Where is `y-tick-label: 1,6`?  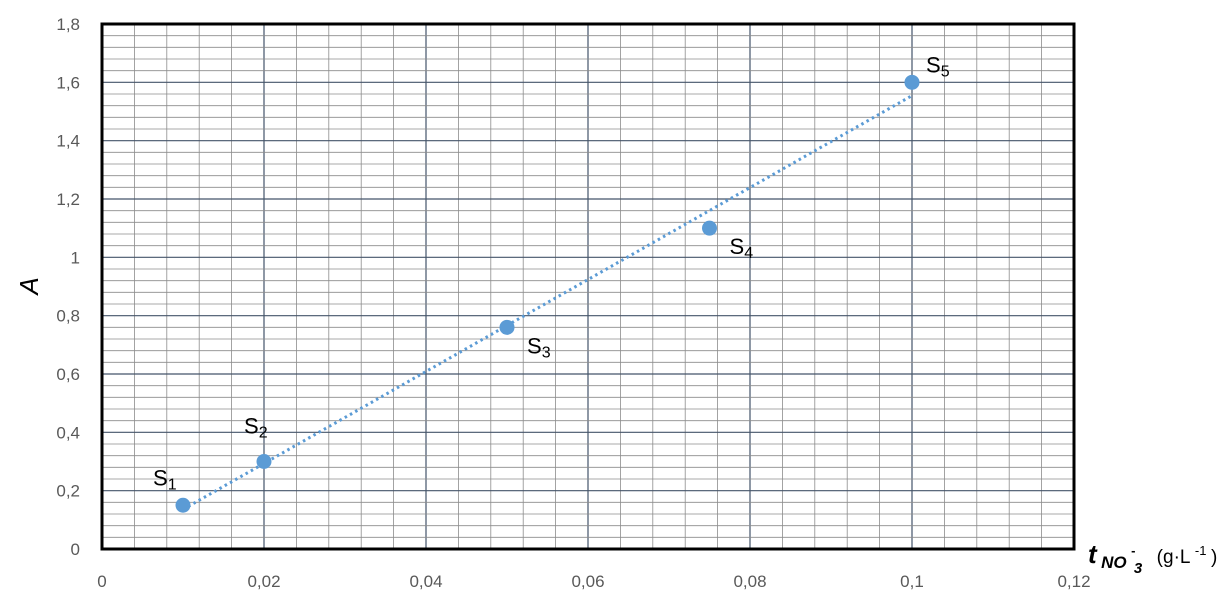 y-tick-label: 1,6 is located at coordinates (68, 82).